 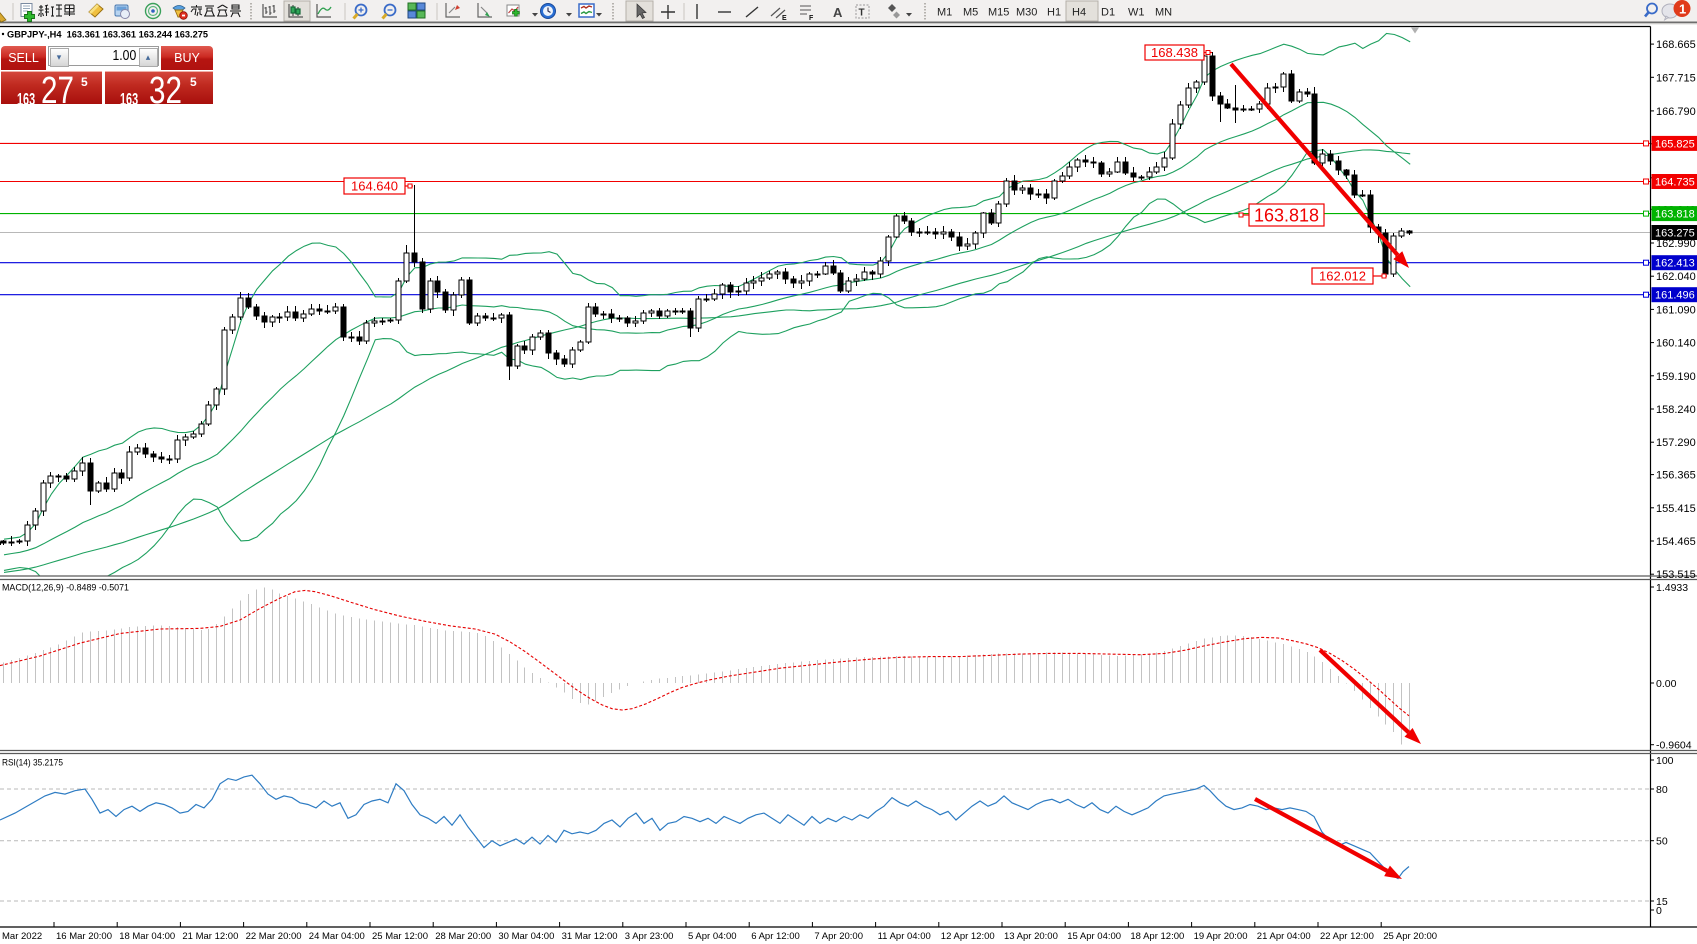 What do you see at coordinates (65, 588) in the screenshot?
I see `svg-text: MACD(12,26,9) -0.8489 -0.5071` at bounding box center [65, 588].